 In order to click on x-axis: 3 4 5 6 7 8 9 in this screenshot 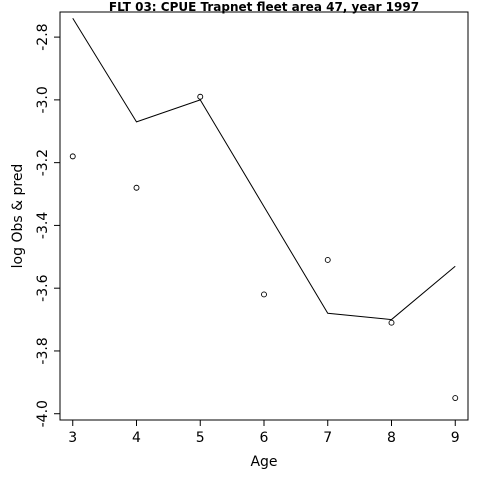, I will do `click(264, 433)`.